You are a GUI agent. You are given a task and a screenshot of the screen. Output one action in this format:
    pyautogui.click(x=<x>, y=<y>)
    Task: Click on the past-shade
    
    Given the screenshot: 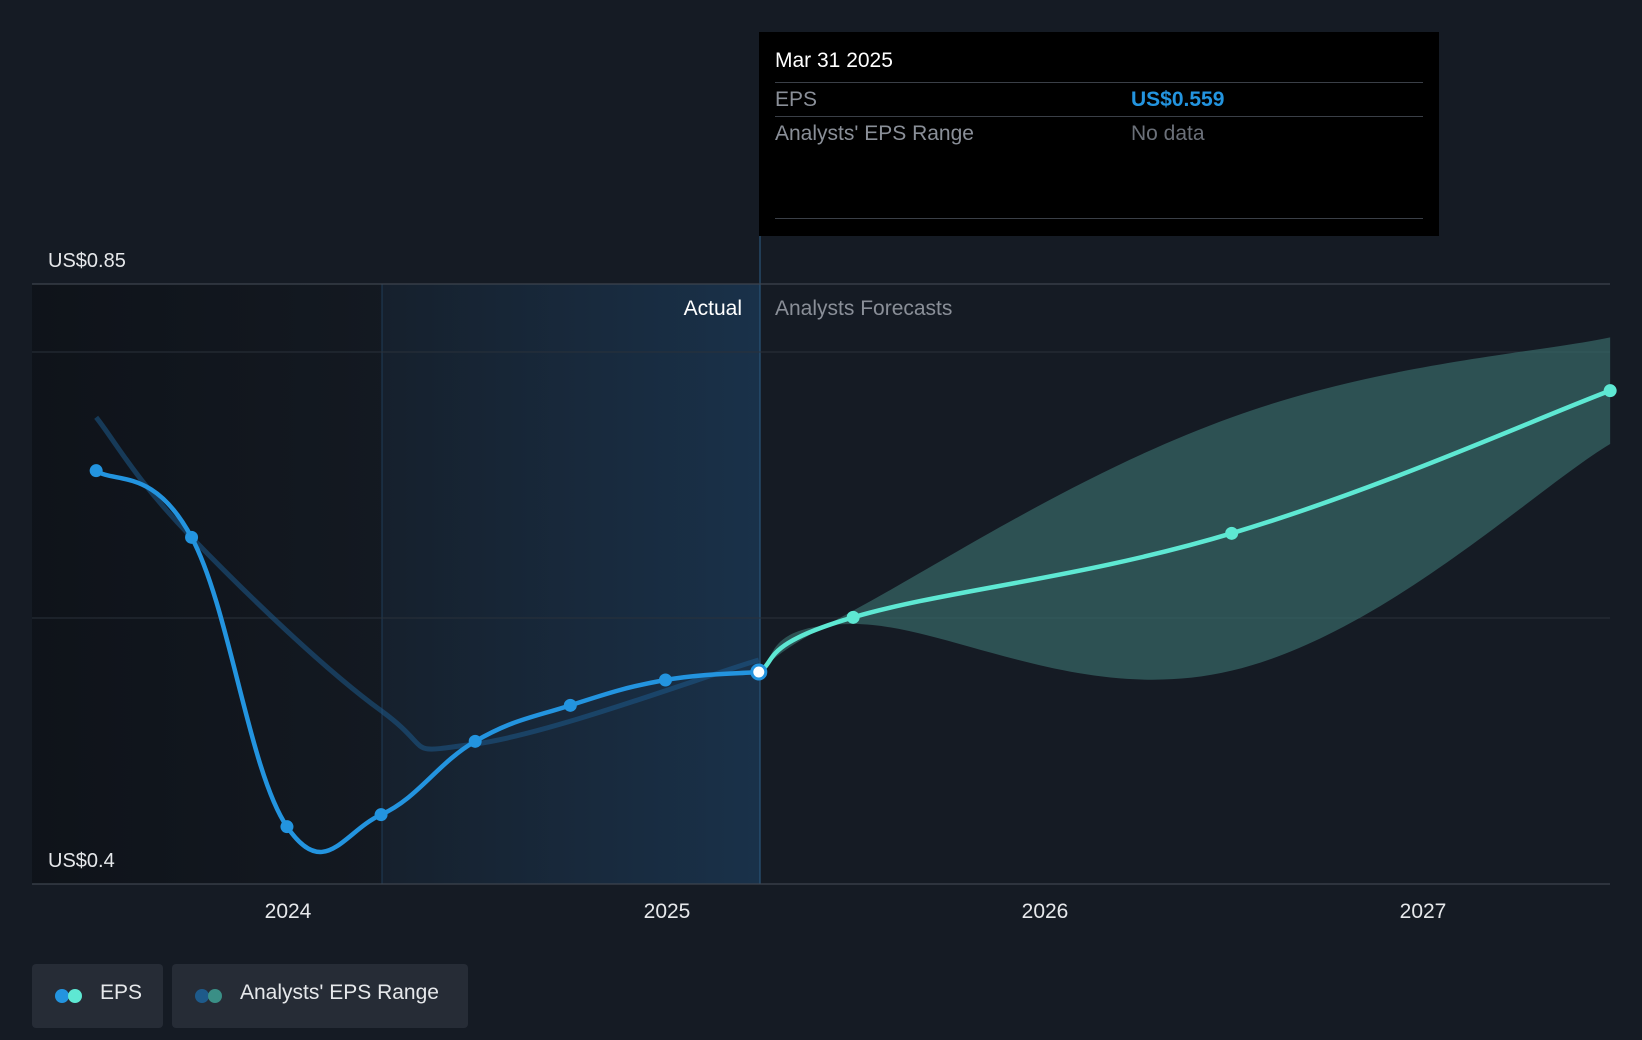 What is the action you would take?
    pyautogui.click(x=207, y=584)
    